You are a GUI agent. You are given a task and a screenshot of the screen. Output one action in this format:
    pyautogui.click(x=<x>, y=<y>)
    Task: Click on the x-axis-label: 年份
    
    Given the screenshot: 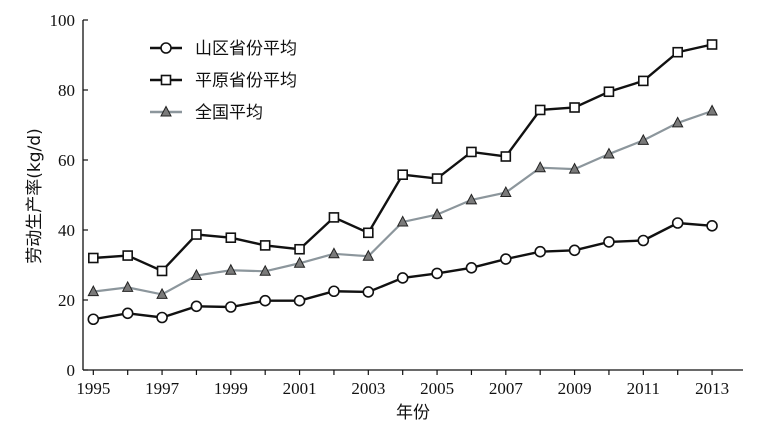 What is the action you would take?
    pyautogui.click(x=413, y=413)
    